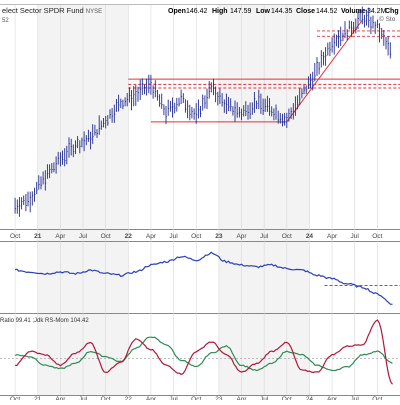  I want to click on high-label: High, so click(220, 11).